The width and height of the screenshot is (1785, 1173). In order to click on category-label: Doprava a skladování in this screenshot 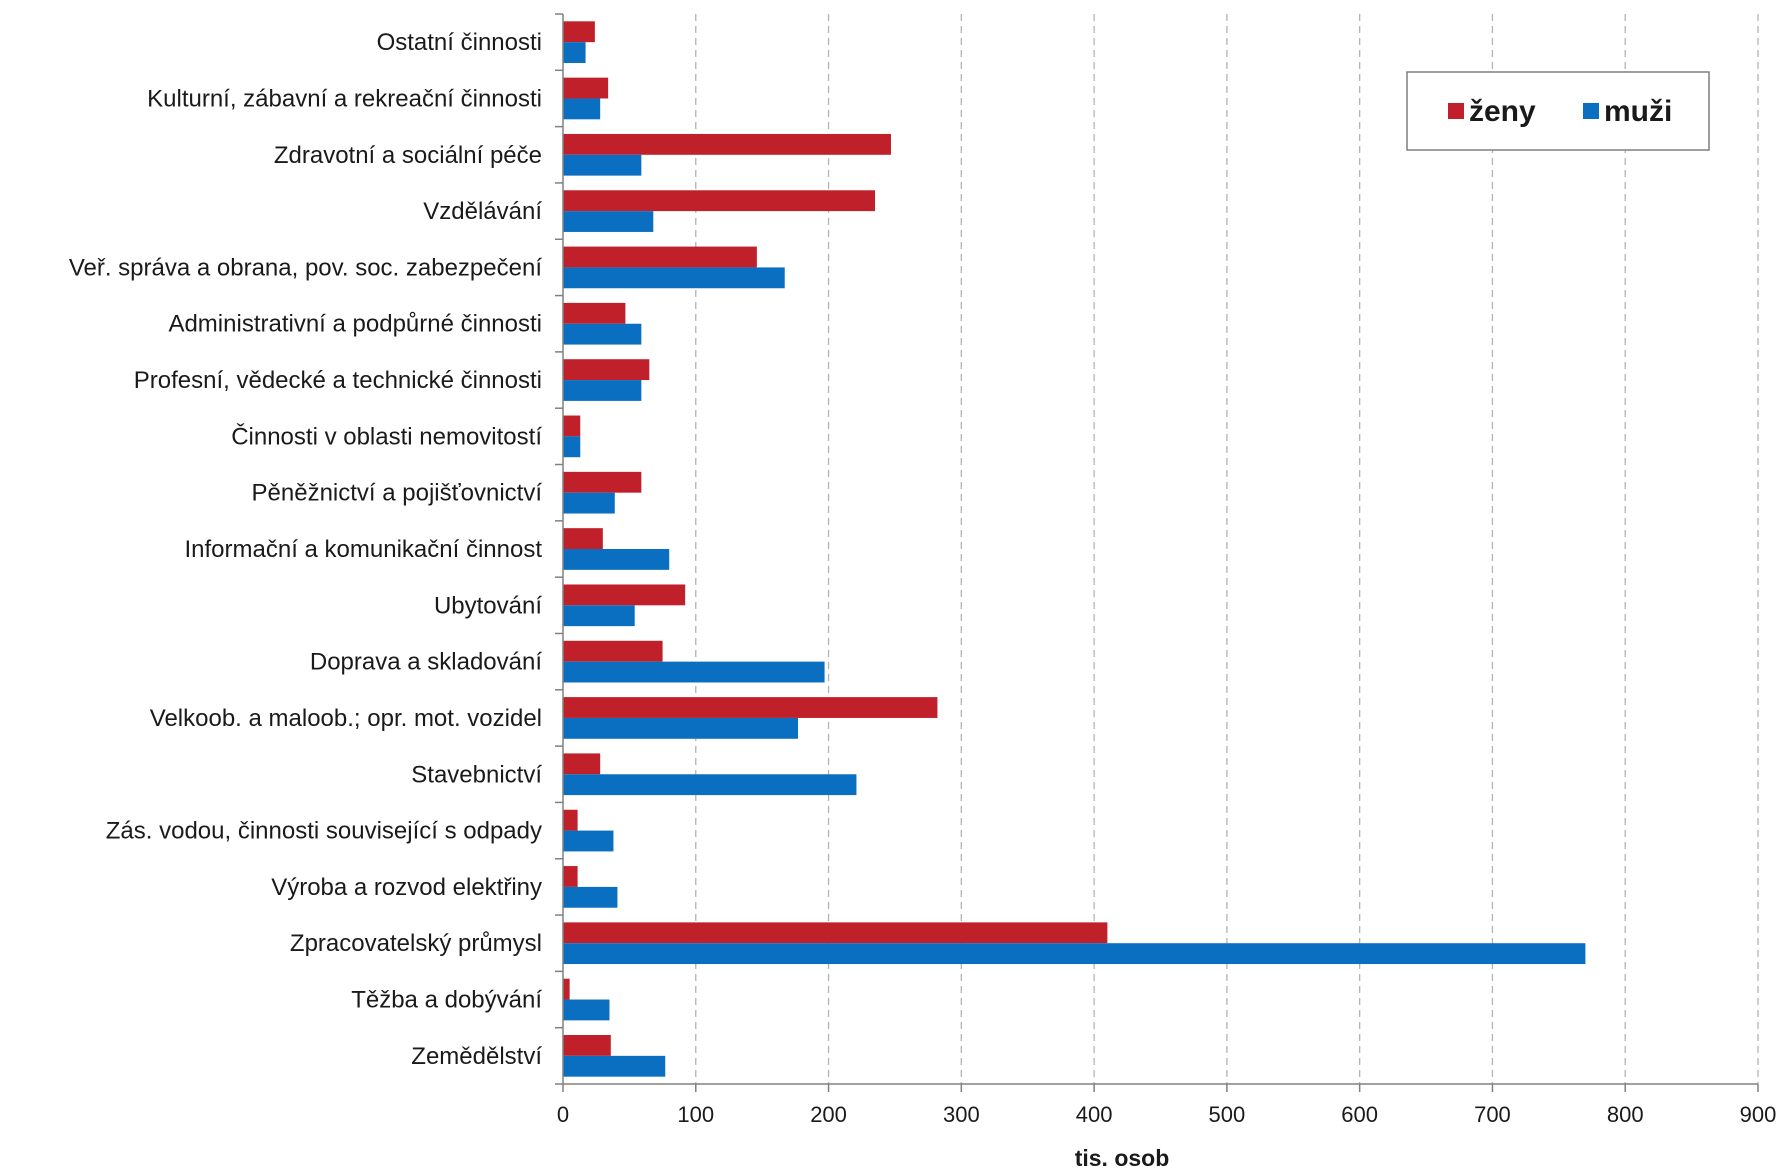, I will do `click(426, 662)`.